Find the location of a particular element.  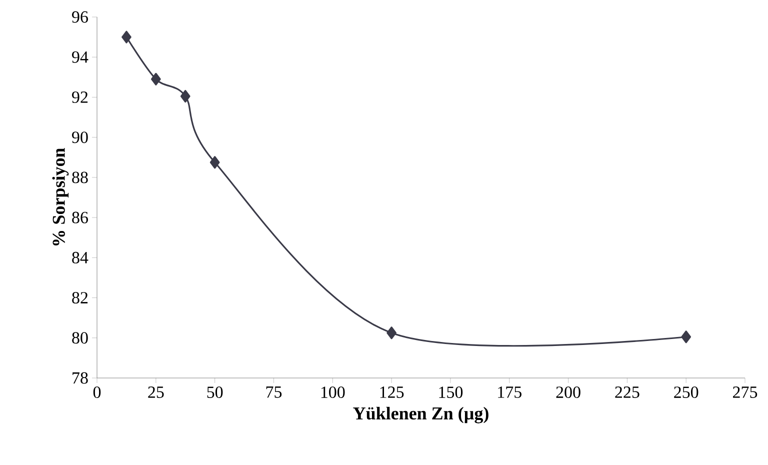

x-tick-label: 25 is located at coordinates (156, 392).